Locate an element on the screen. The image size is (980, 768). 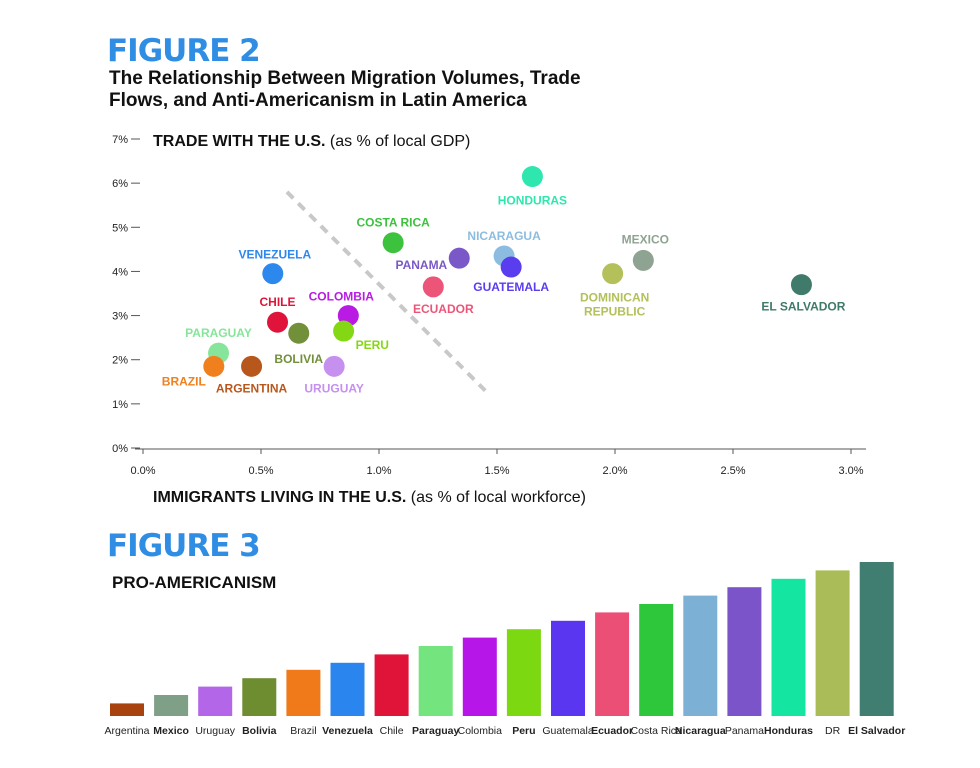
bar-label-paraguay: Paraguay is located at coordinates (435, 731).